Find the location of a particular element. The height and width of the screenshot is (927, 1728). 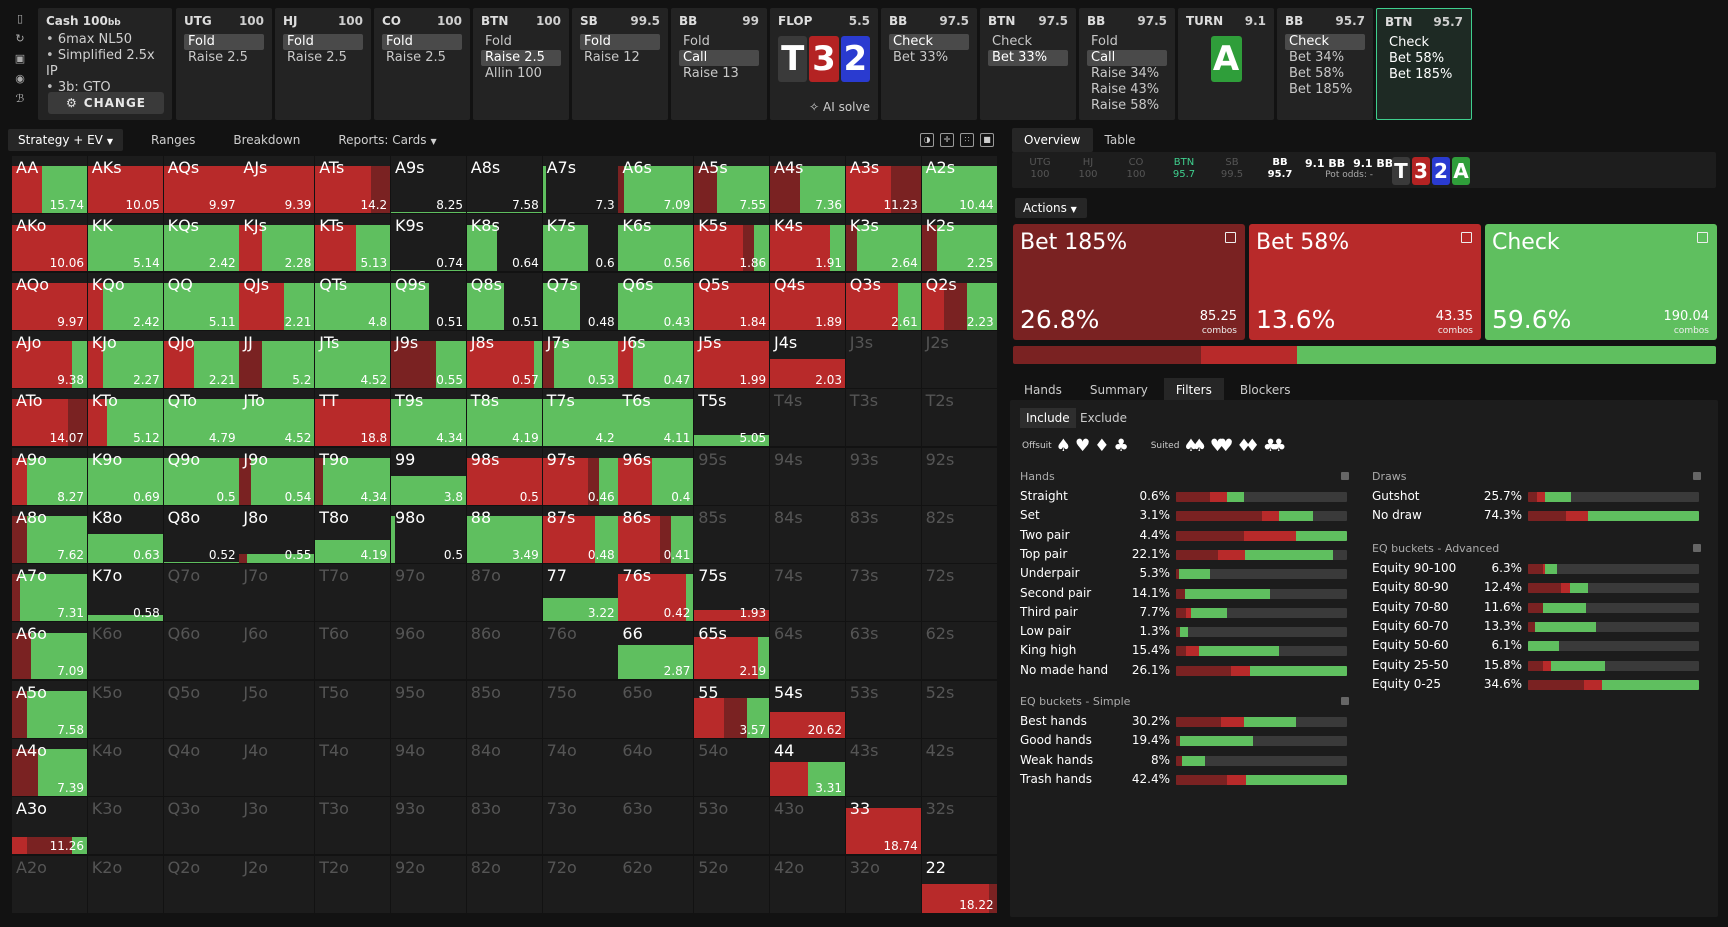

hand-cell: 75o is located at coordinates (580, 709).